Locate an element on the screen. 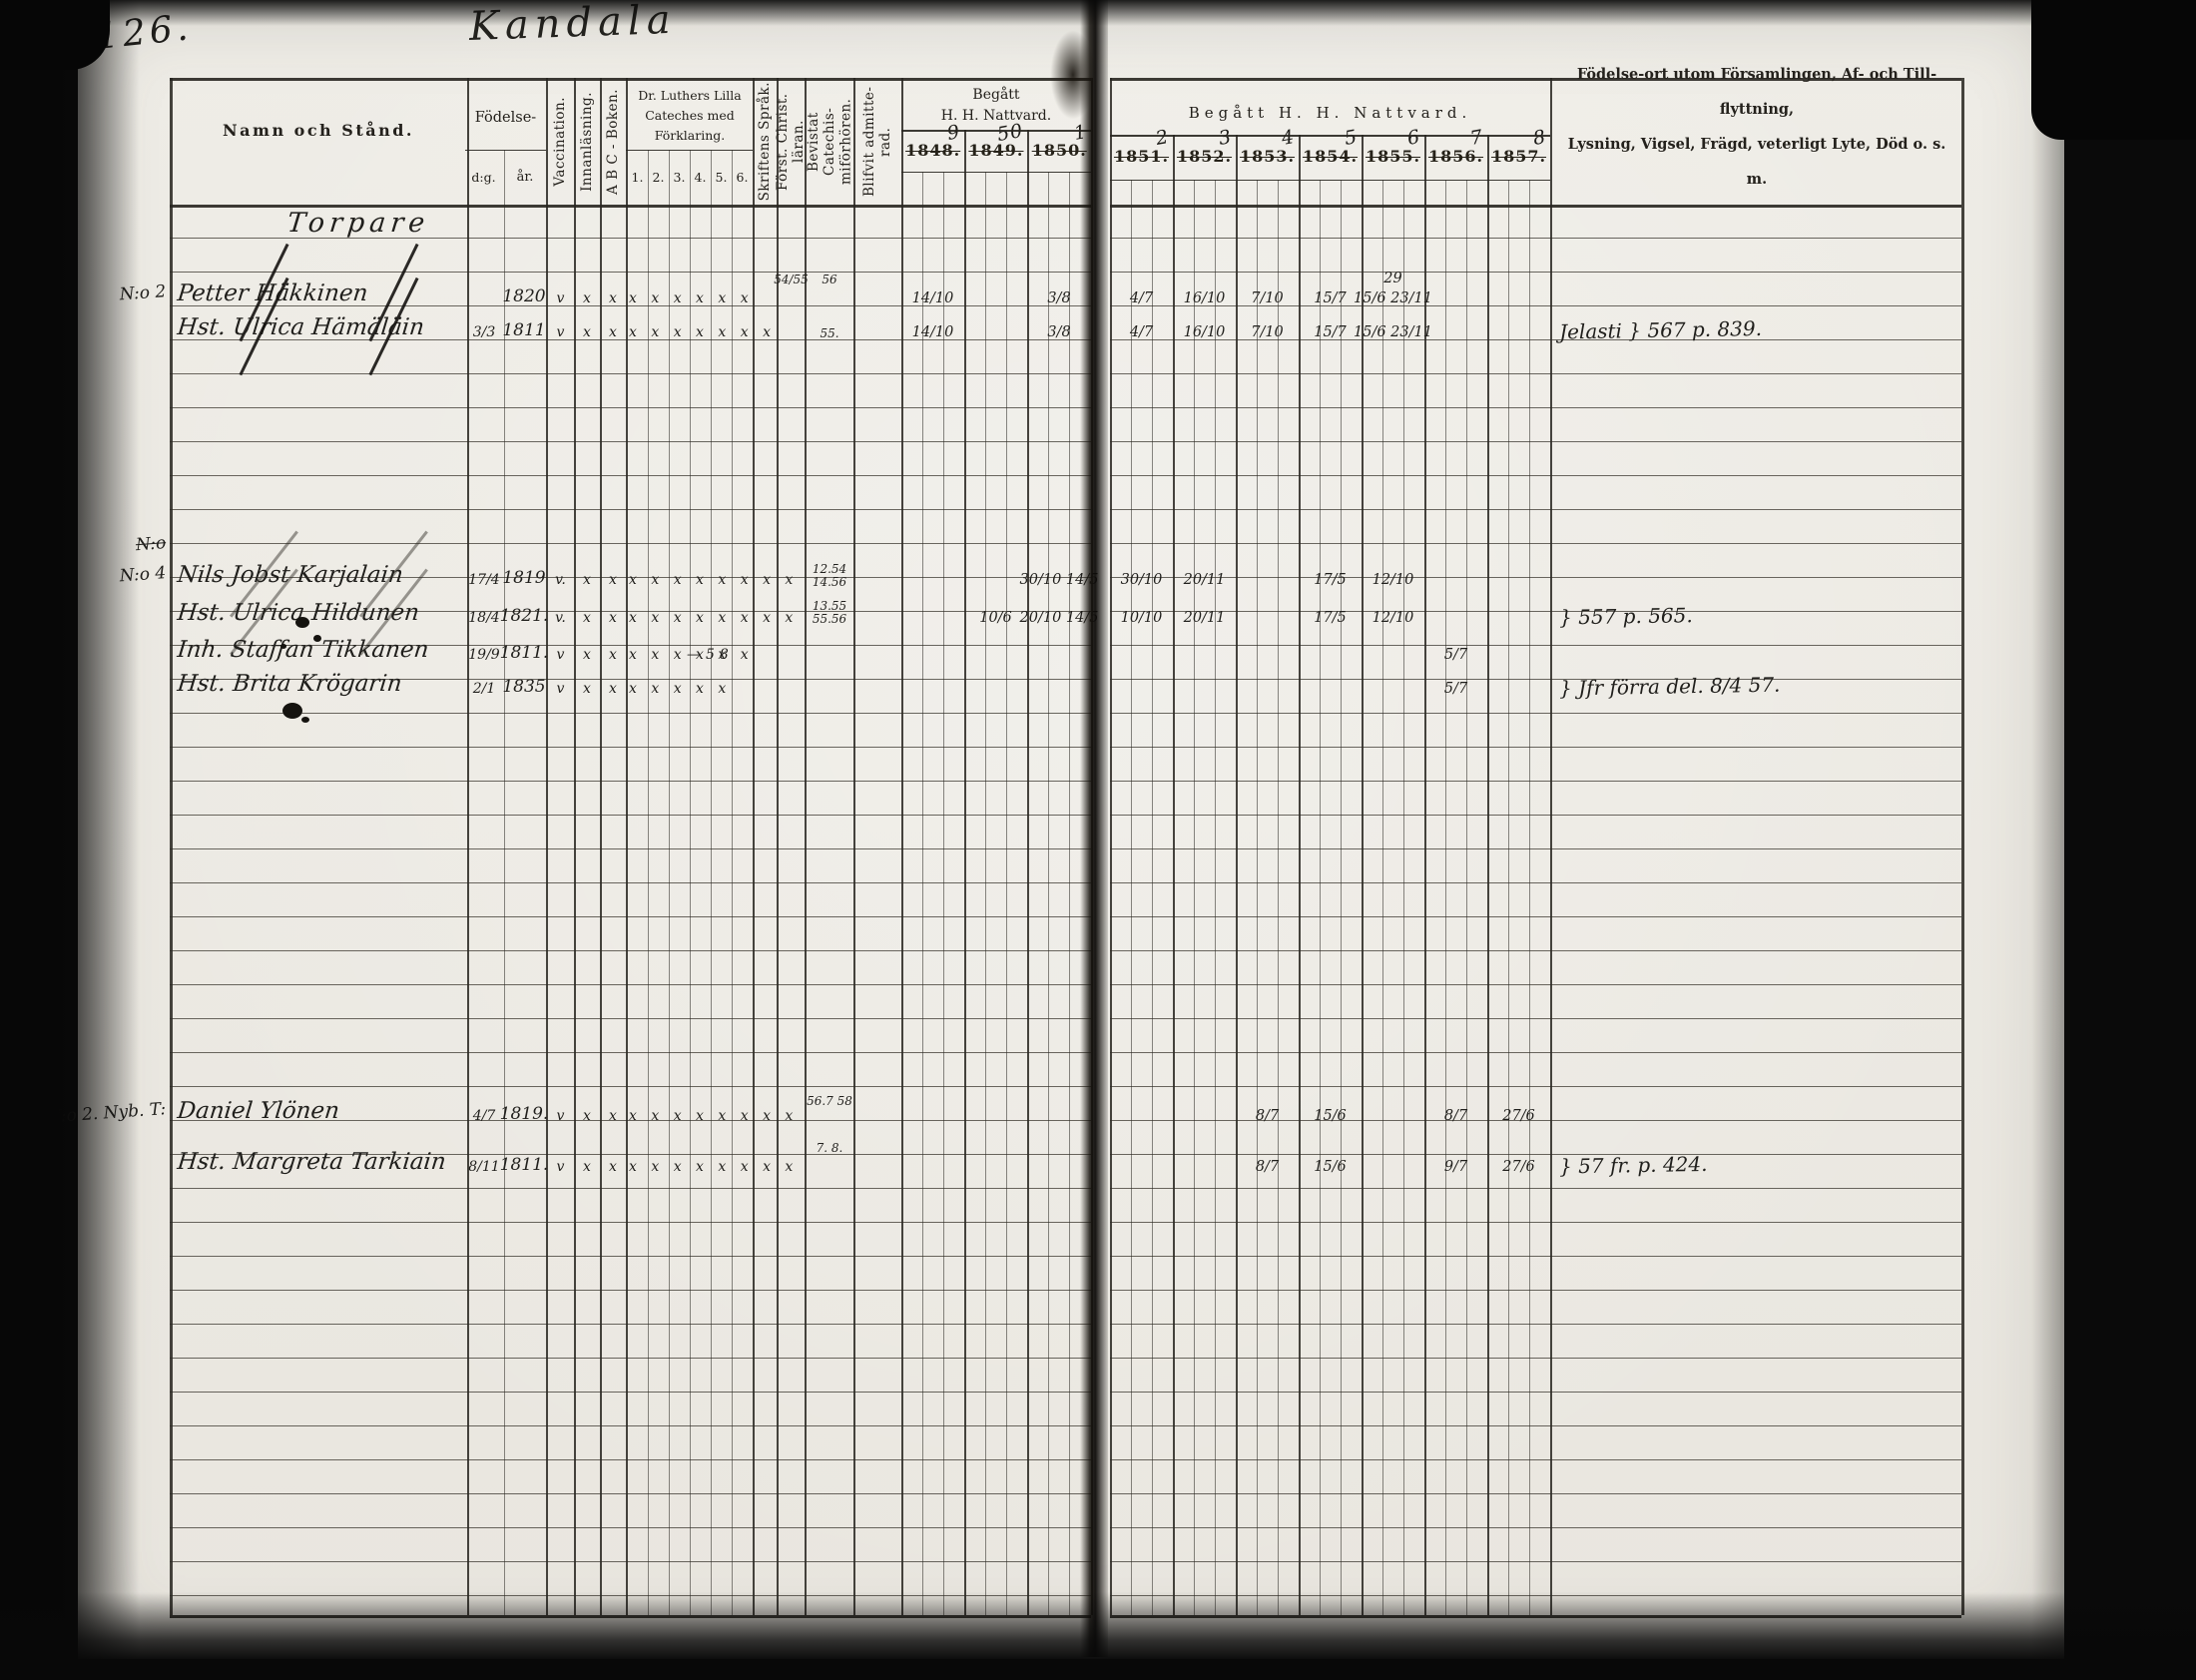 The width and height of the screenshot is (2196, 1680). handwritten-cell-y1857: 5/7 is located at coordinates (1455, 689).